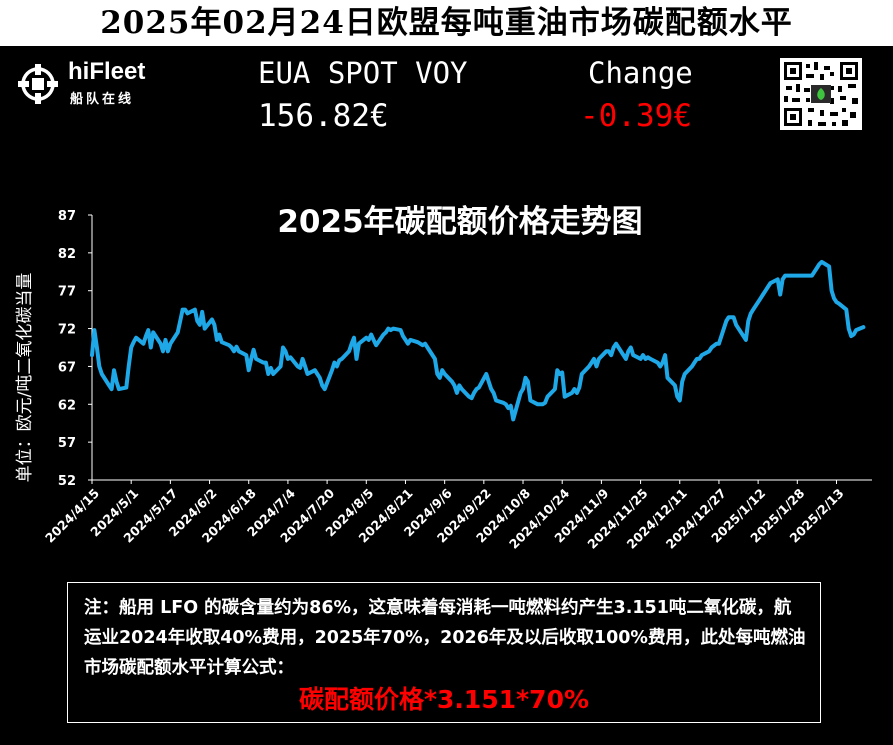 This screenshot has width=893, height=745. Describe the element at coordinates (67, 216) in the screenshot. I see `y-tick-label: 87` at that location.